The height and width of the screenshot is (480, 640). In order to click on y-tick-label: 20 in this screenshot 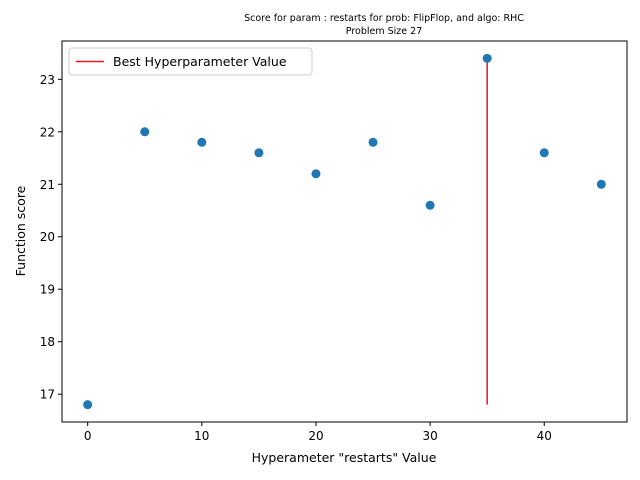, I will do `click(47, 237)`.